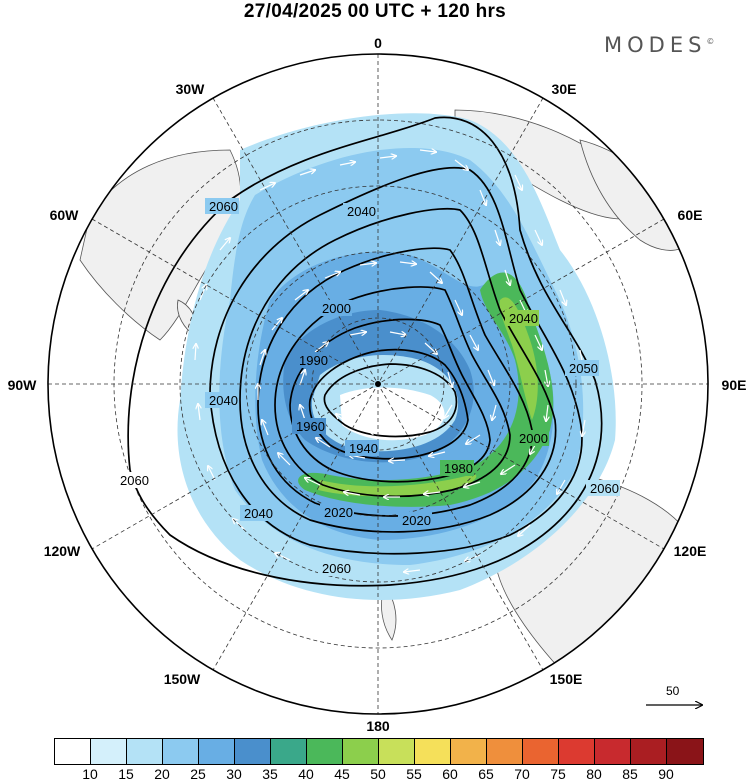 The image size is (750, 782). Describe the element at coordinates (666, 774) in the screenshot. I see `legend-tick-label: 90` at that location.